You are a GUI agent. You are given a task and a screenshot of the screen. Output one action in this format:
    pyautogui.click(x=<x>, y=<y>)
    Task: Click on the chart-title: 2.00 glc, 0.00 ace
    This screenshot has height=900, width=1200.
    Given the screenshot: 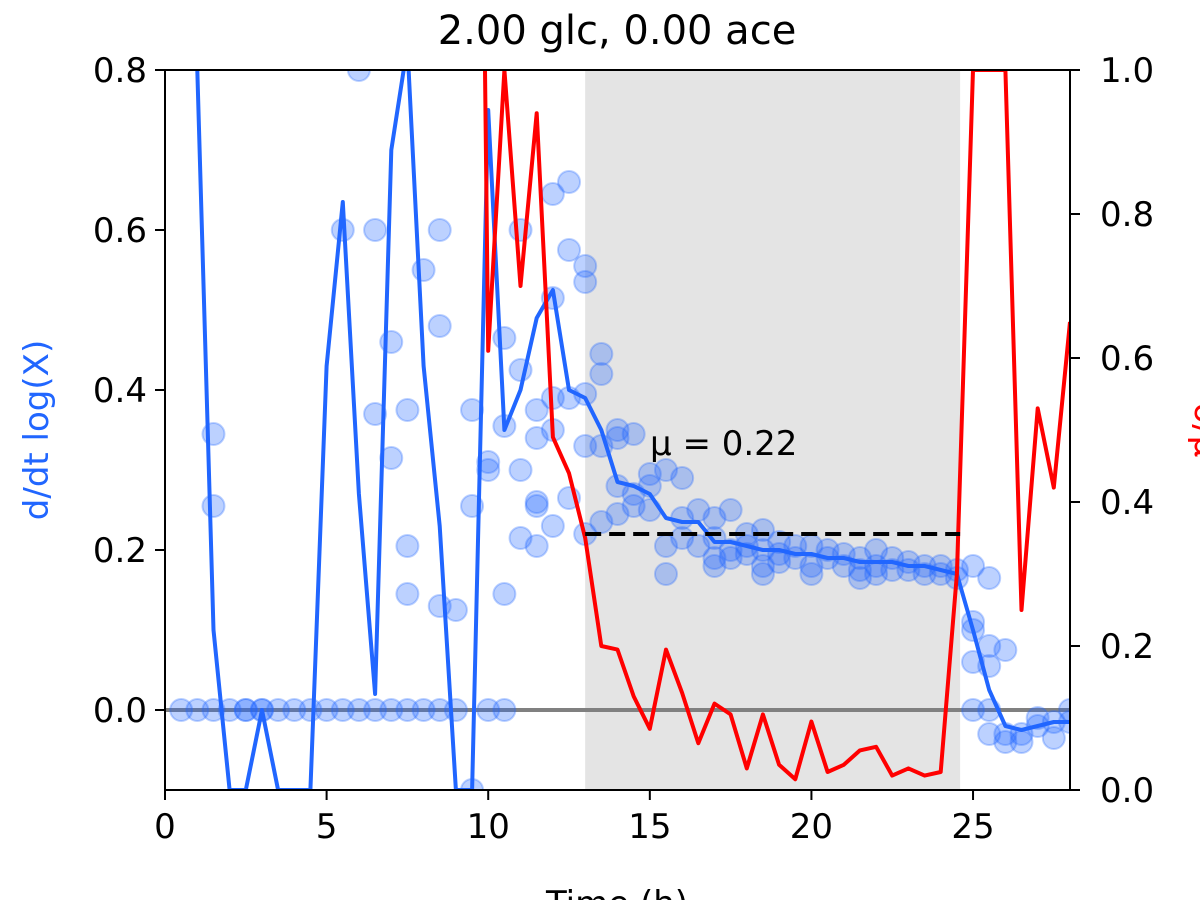 What is the action you would take?
    pyautogui.click(x=617, y=31)
    